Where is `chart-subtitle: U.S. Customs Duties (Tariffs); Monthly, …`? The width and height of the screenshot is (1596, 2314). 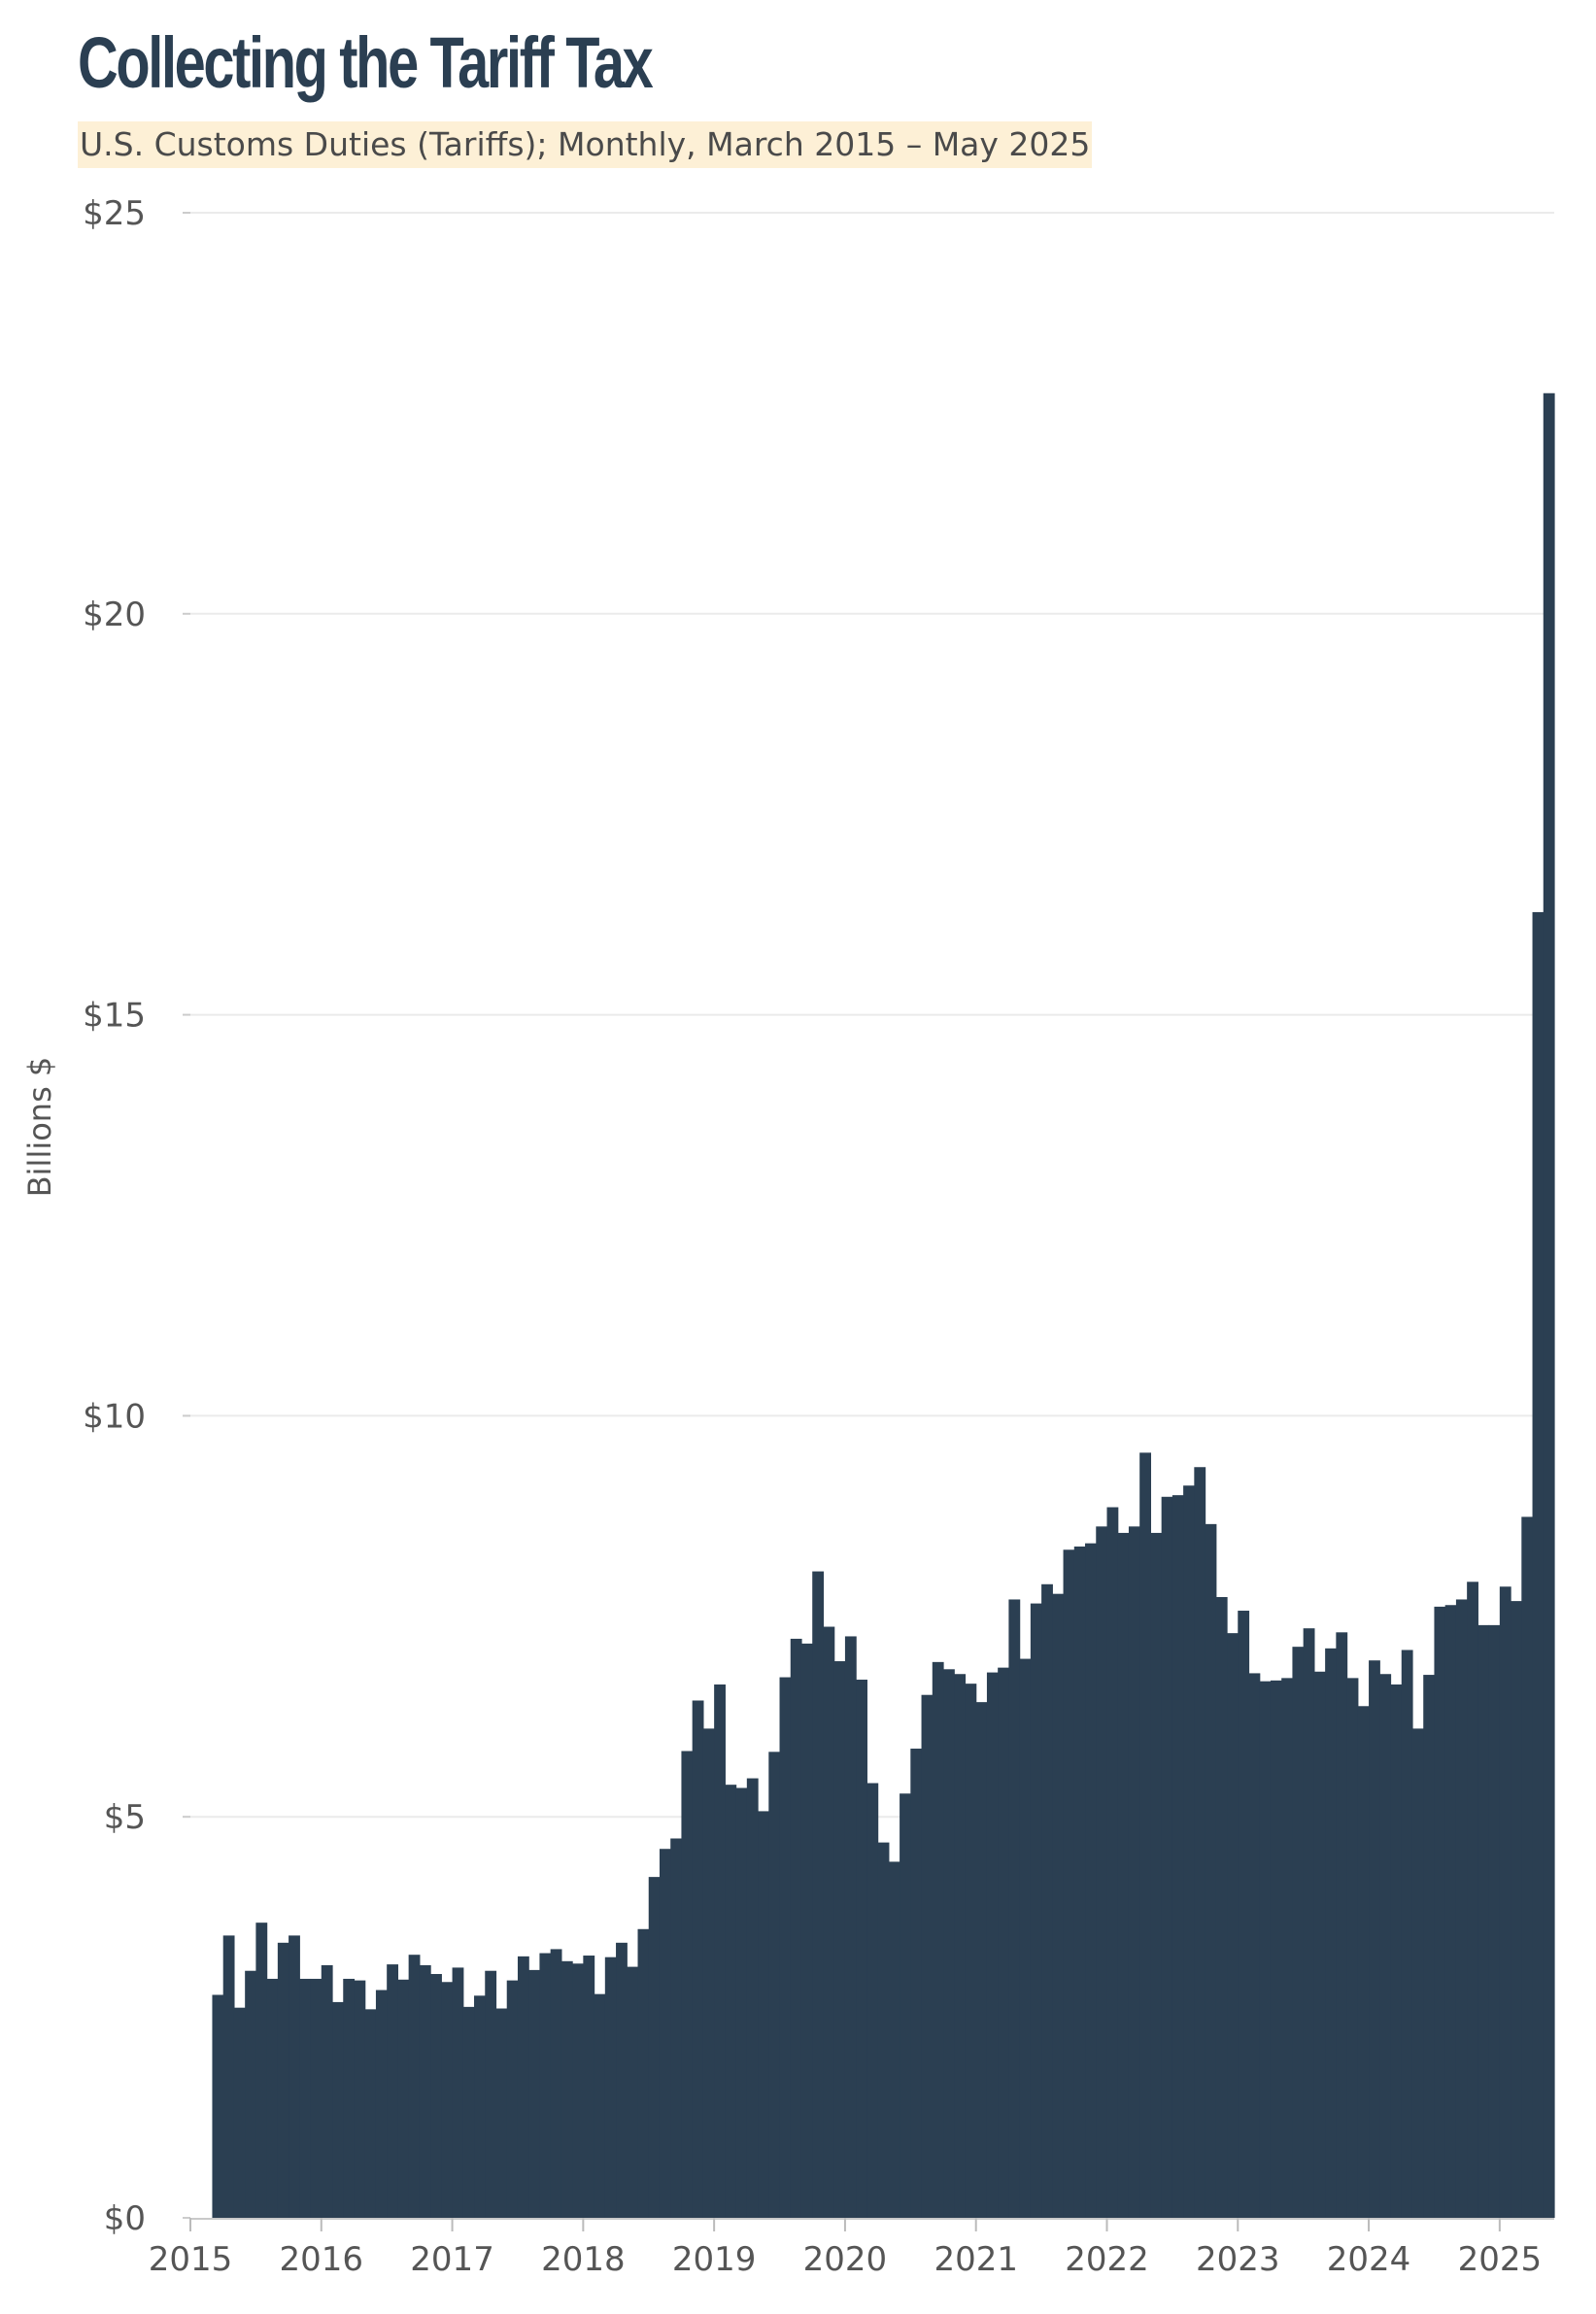 chart-subtitle: U.S. Customs Duties (Tariffs); Monthly, … is located at coordinates (585, 144).